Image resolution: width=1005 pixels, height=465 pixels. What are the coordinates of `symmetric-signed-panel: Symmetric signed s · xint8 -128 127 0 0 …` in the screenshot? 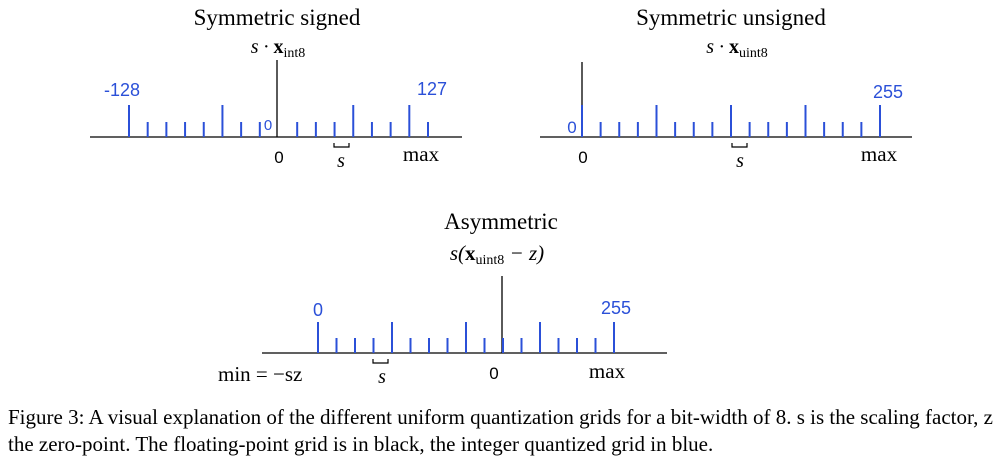 It's located at (276, 88).